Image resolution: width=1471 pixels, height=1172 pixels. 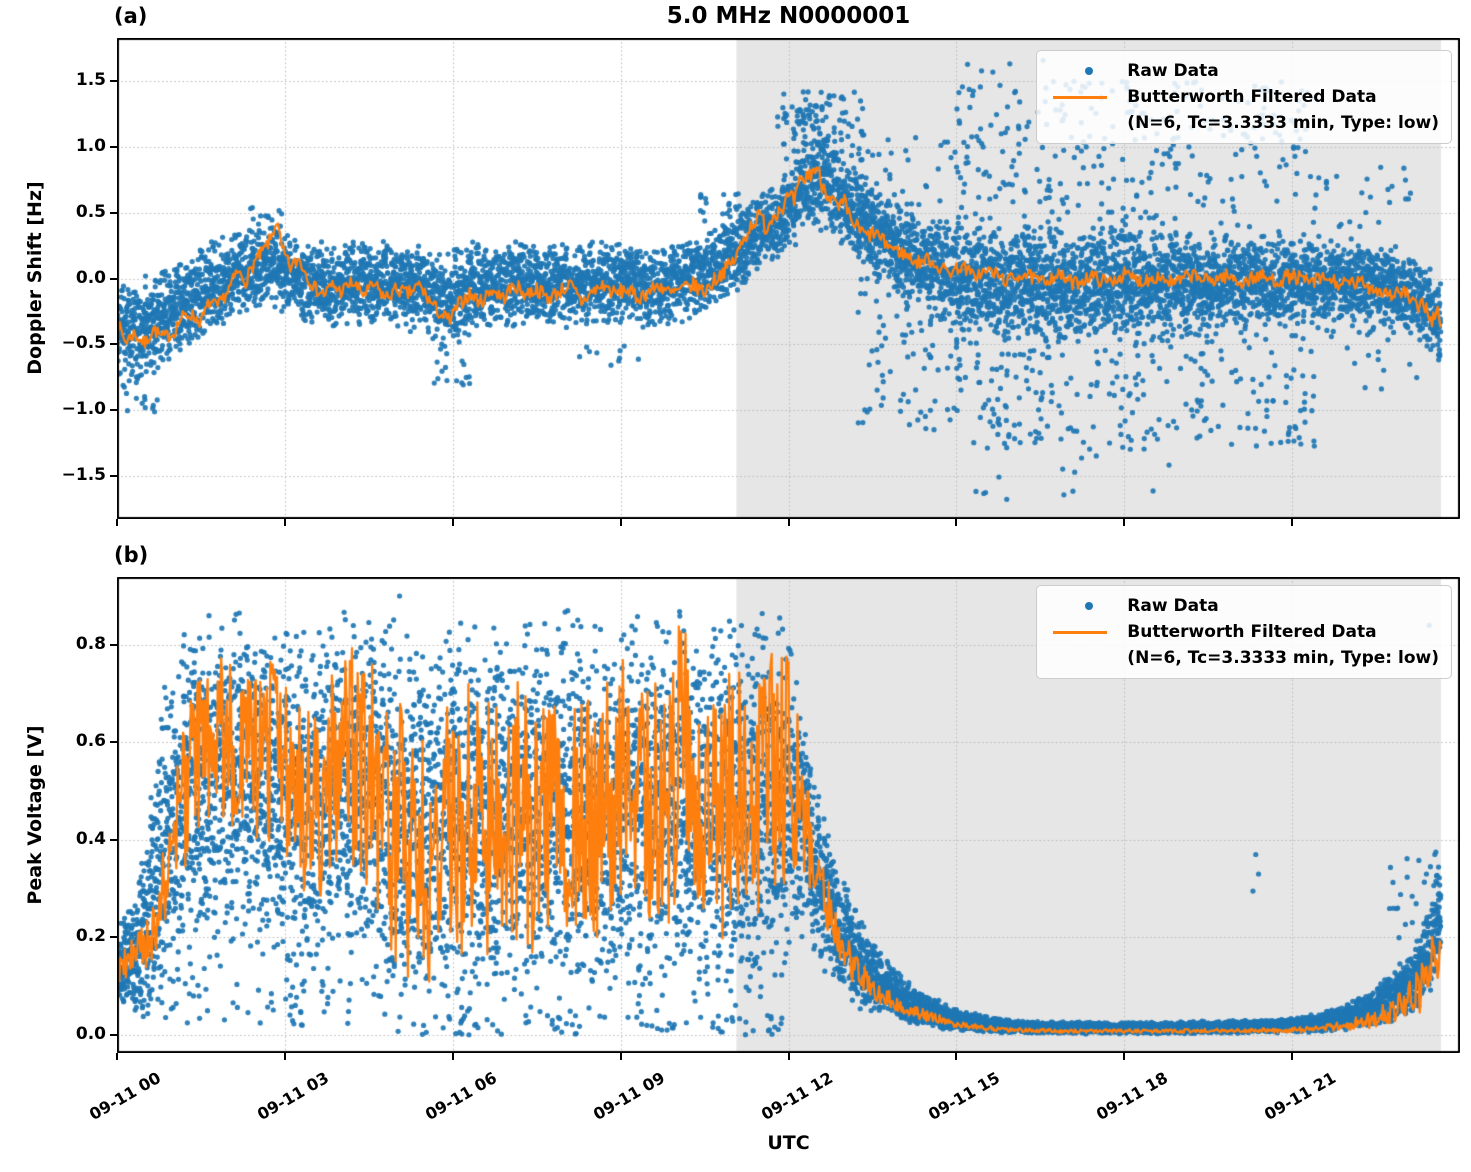 What do you see at coordinates (90, 838) in the screenshot?
I see `y-tick-label: 0.4` at bounding box center [90, 838].